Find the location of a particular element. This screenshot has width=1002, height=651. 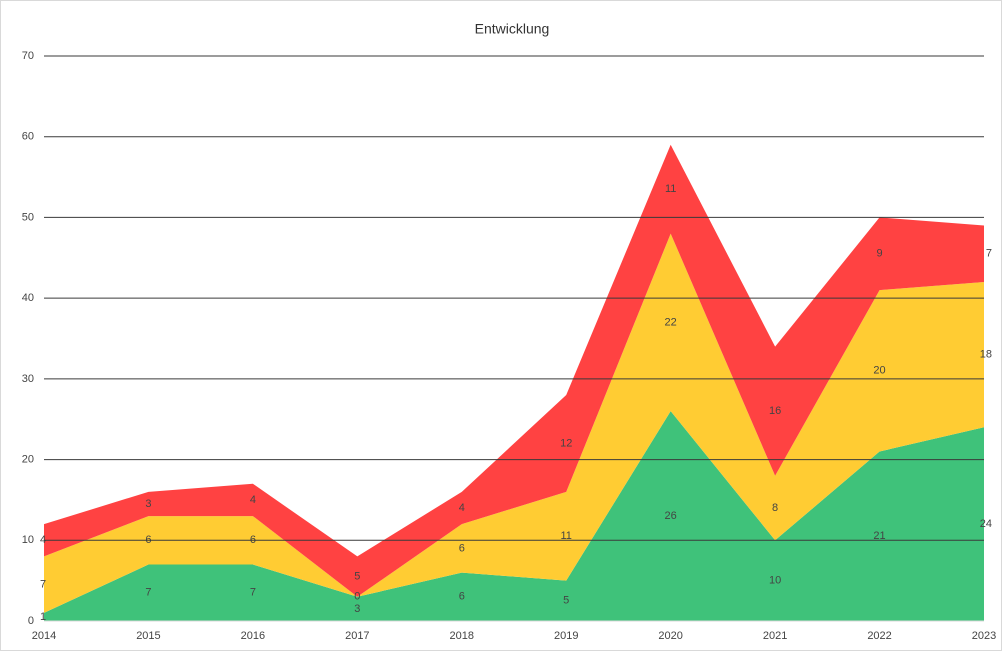

data-label: 8 is located at coordinates (775, 508).